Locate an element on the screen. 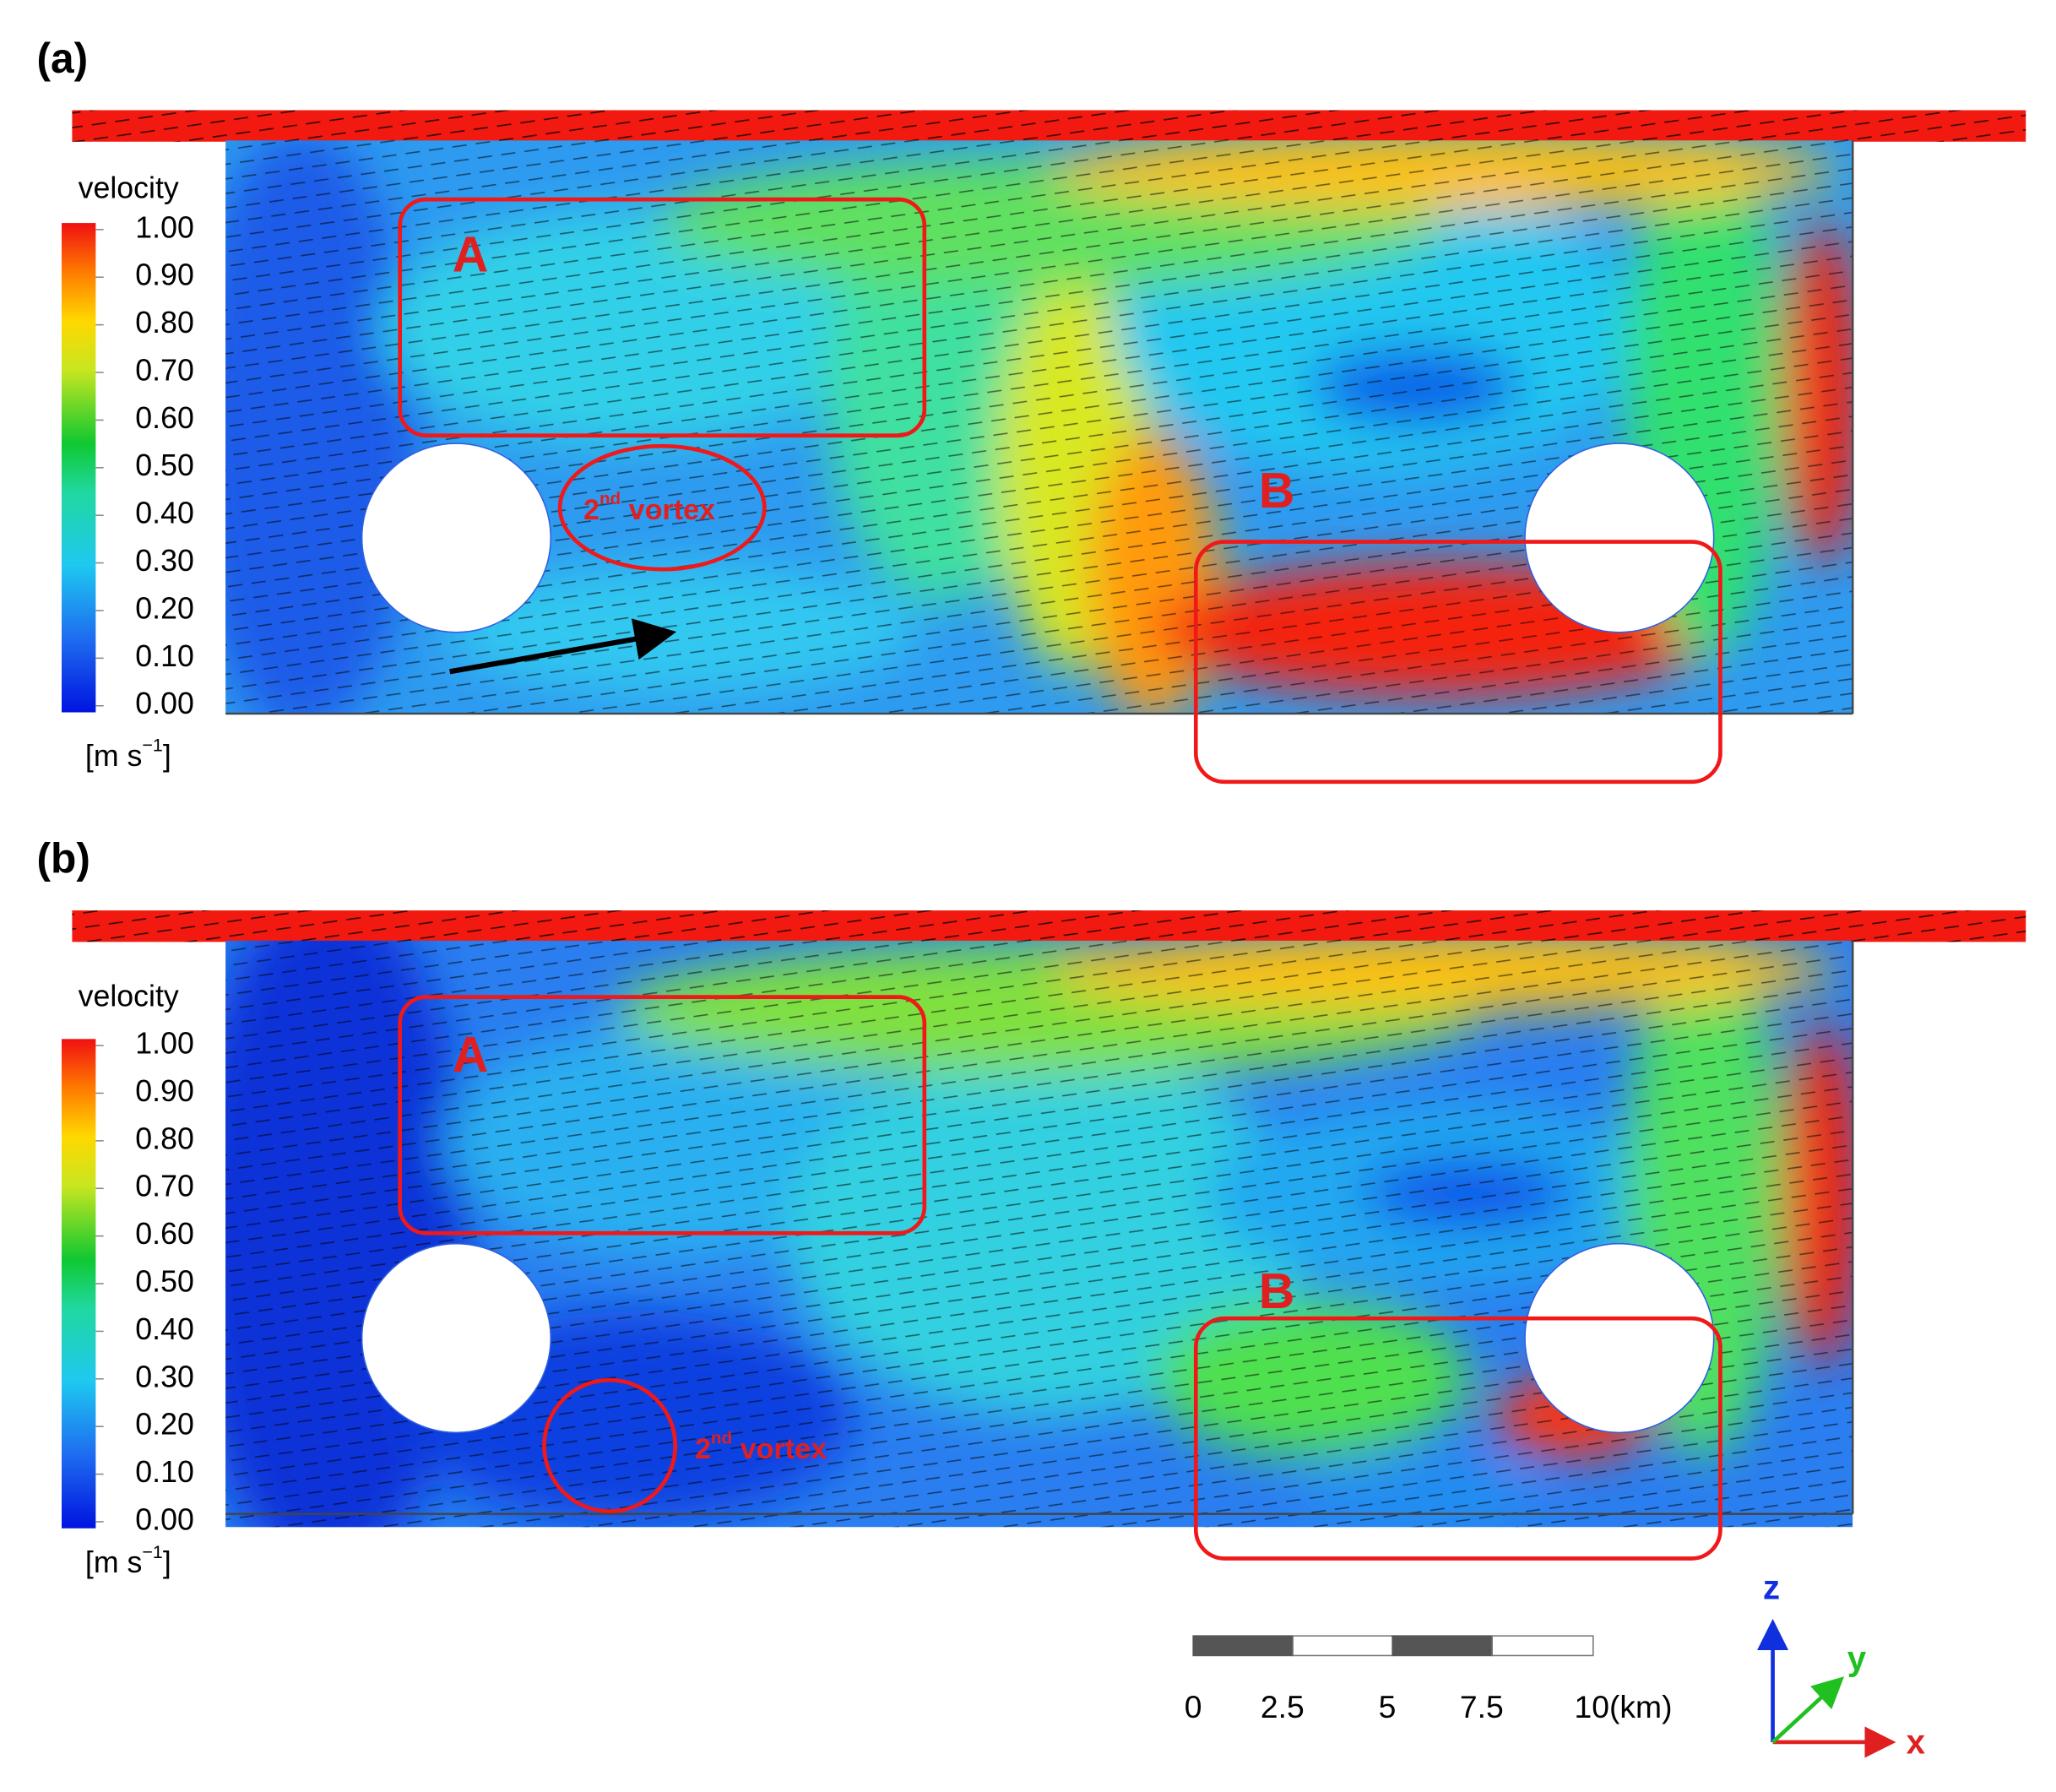 This screenshot has height=1792, width=2056. axes-triad: z y x is located at coordinates (1841, 1664).